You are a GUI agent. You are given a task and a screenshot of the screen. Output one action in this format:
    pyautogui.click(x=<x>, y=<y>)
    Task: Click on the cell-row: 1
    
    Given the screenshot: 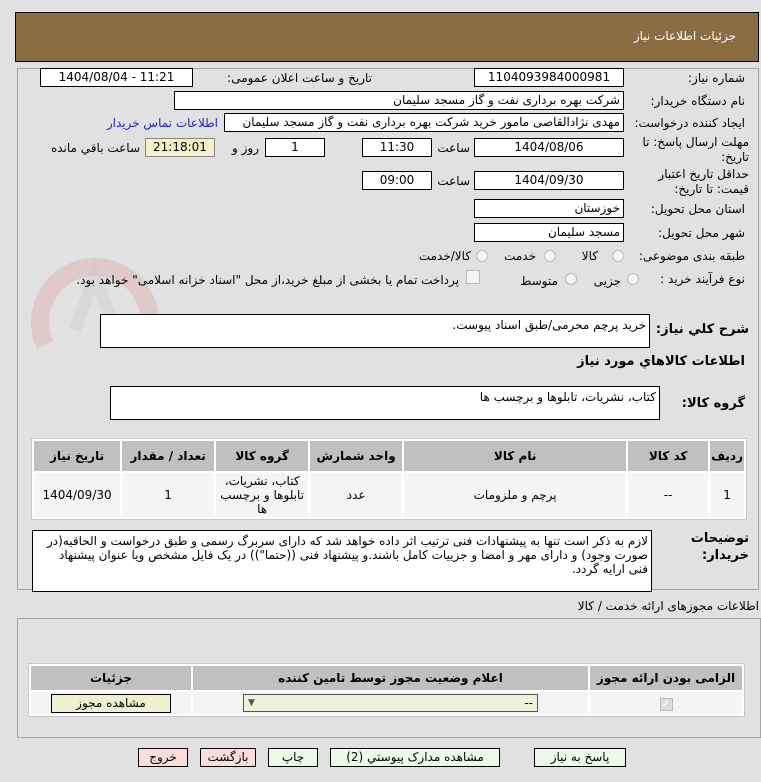 What is the action you would take?
    pyautogui.click(x=727, y=495)
    